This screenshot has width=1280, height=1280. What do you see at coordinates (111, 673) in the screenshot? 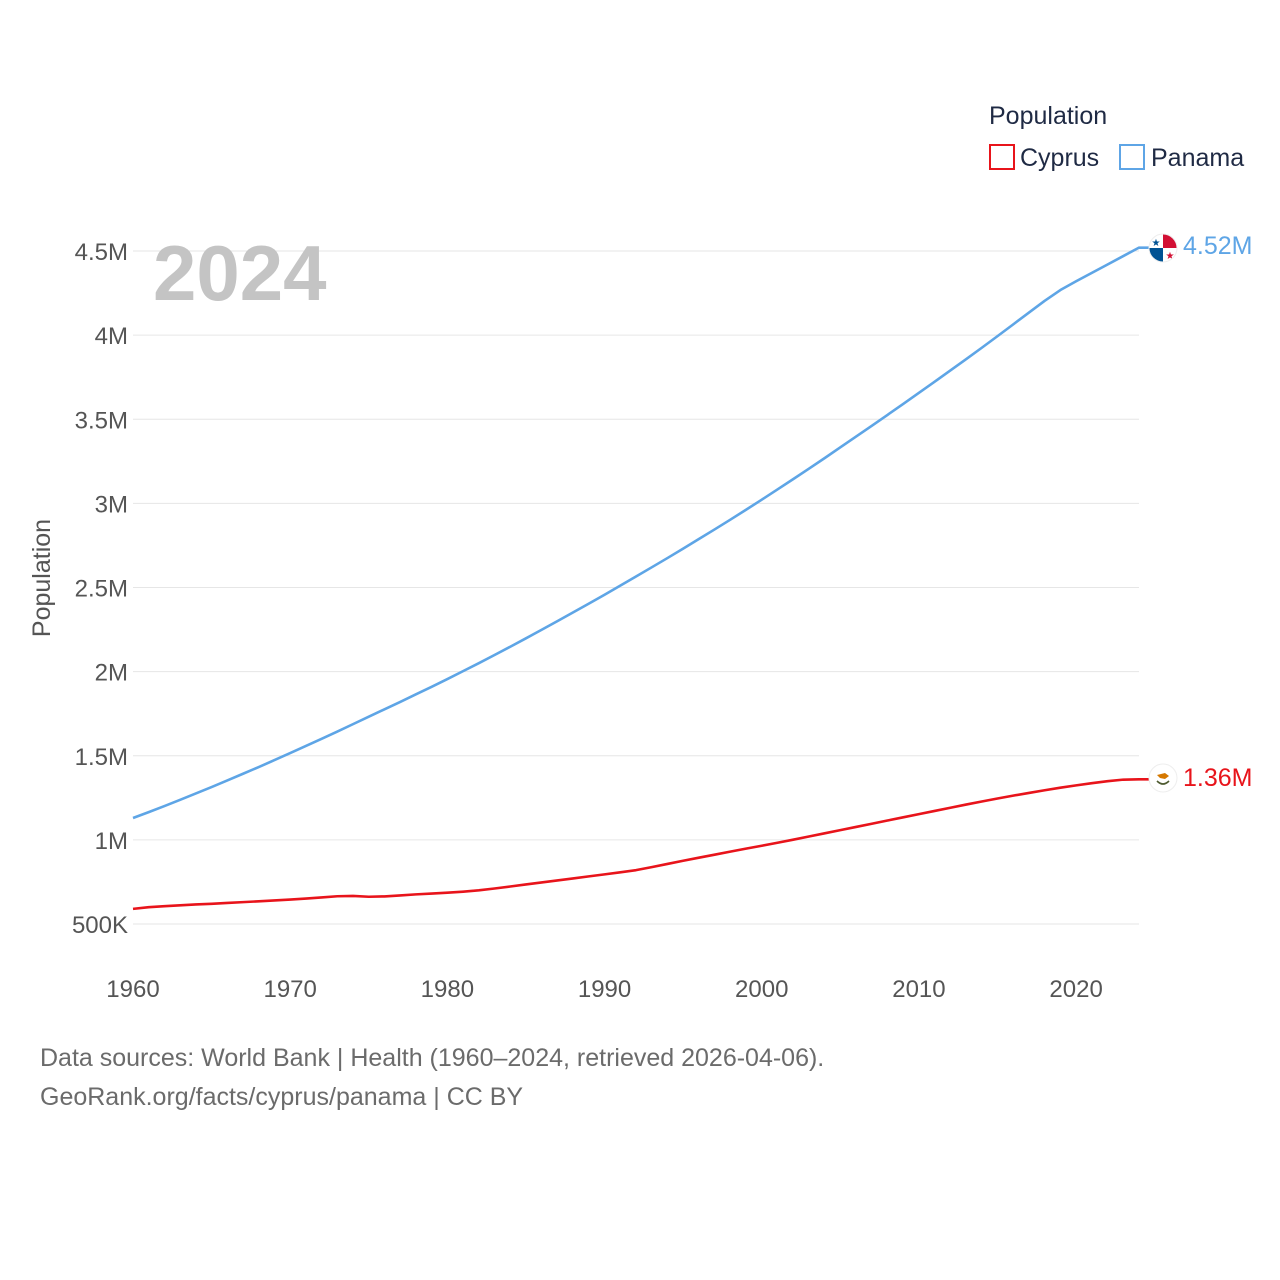
I see `y-tick-label: 2M` at bounding box center [111, 673].